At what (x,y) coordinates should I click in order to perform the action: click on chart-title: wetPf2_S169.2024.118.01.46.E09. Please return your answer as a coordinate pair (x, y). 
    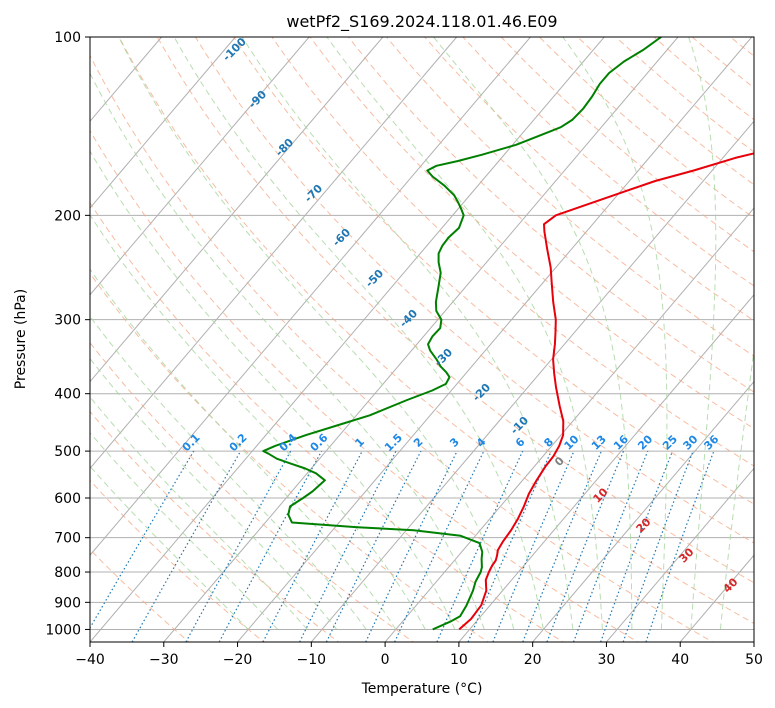
    Looking at the image, I should click on (421, 22).